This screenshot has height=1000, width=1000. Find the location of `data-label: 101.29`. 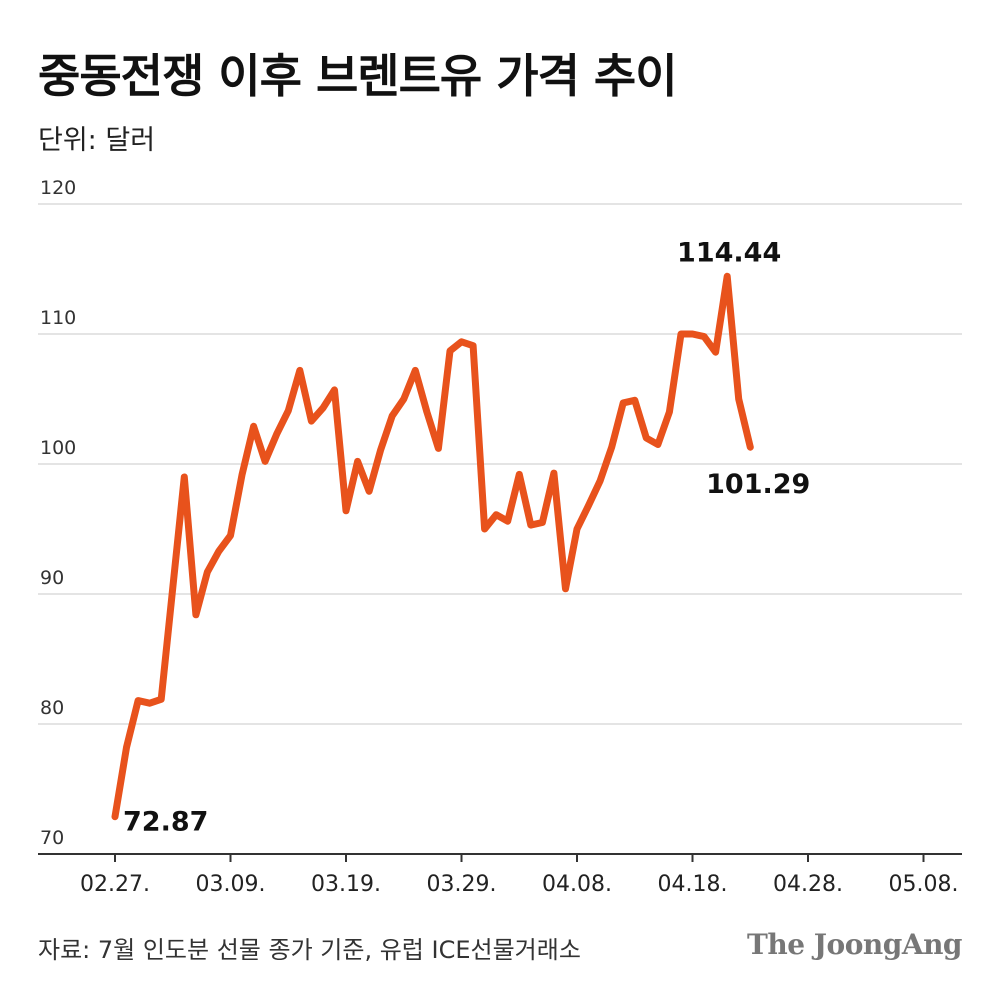

data-label: 101.29 is located at coordinates (758, 484).